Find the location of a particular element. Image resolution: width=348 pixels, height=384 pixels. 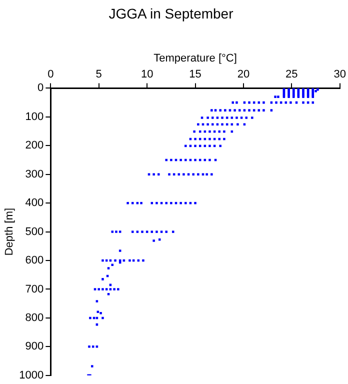

y-tick-label: 900 is located at coordinates (34, 346).